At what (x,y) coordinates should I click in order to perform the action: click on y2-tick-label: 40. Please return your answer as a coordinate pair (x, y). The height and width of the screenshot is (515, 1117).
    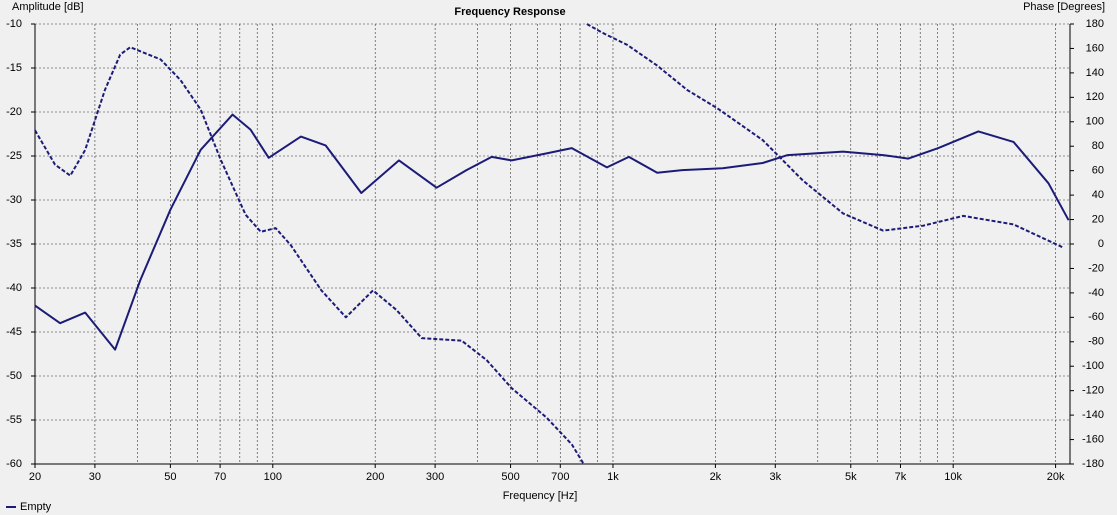
    Looking at the image, I should click on (1098, 195).